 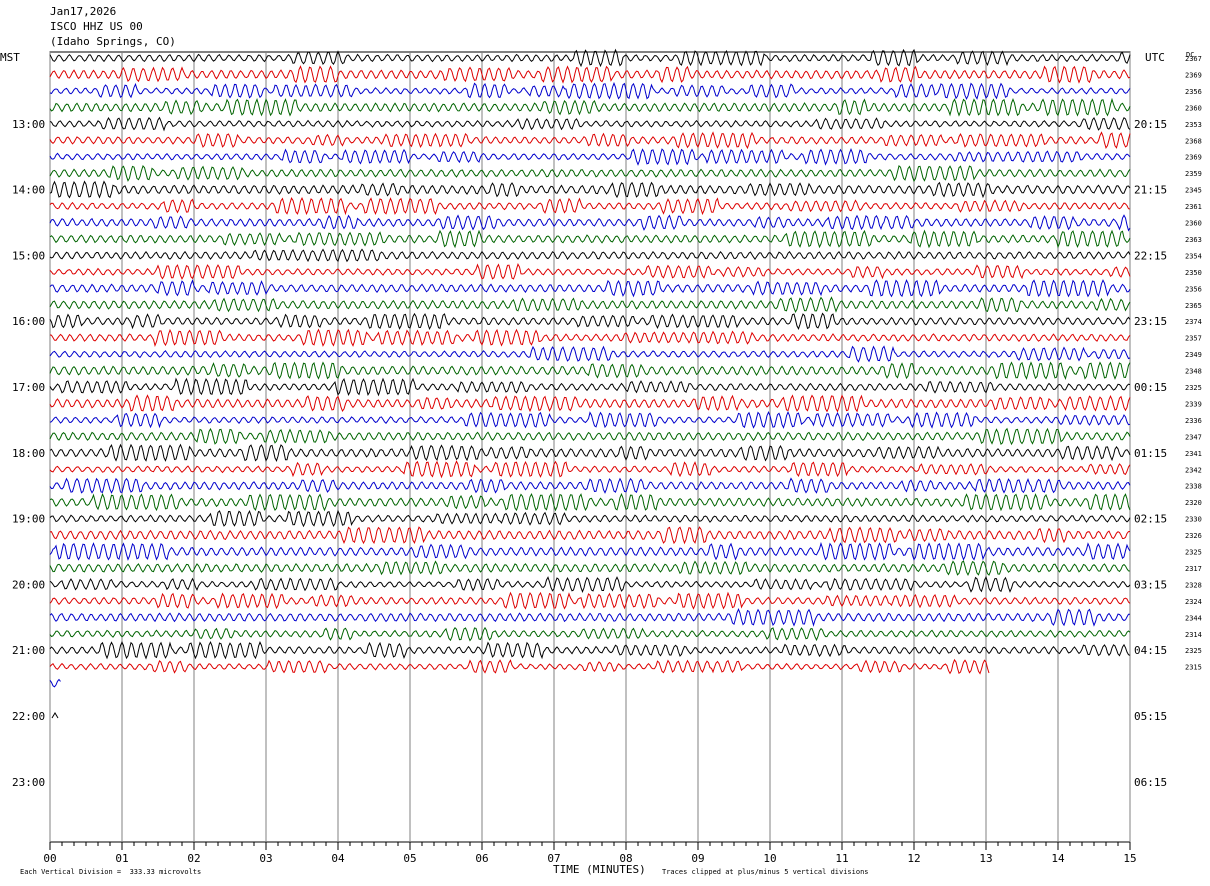 What do you see at coordinates (769, 858) in the screenshot?
I see `x-tick-label: 10` at bounding box center [769, 858].